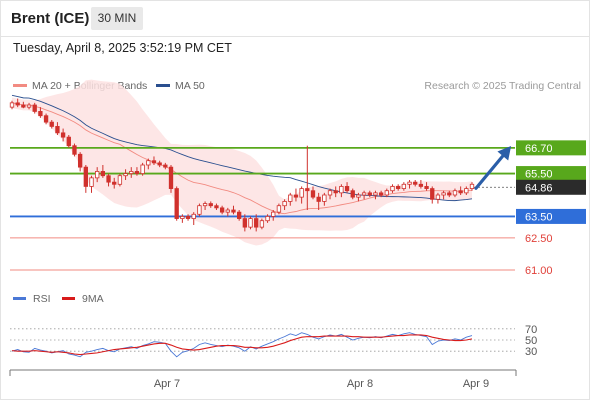 This screenshot has height=400, width=590. Describe the element at coordinates (531, 341) in the screenshot. I see `rsi-level-label: 50` at that location.